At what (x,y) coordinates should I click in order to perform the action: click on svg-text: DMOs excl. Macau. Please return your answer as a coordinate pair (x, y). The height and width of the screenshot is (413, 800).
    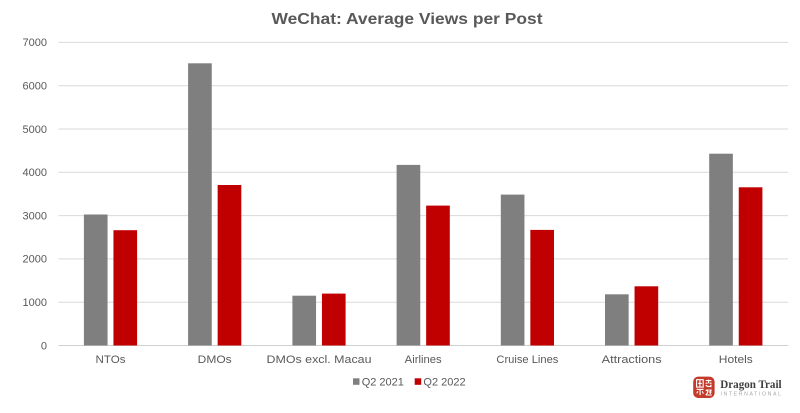
    Looking at the image, I should click on (319, 360).